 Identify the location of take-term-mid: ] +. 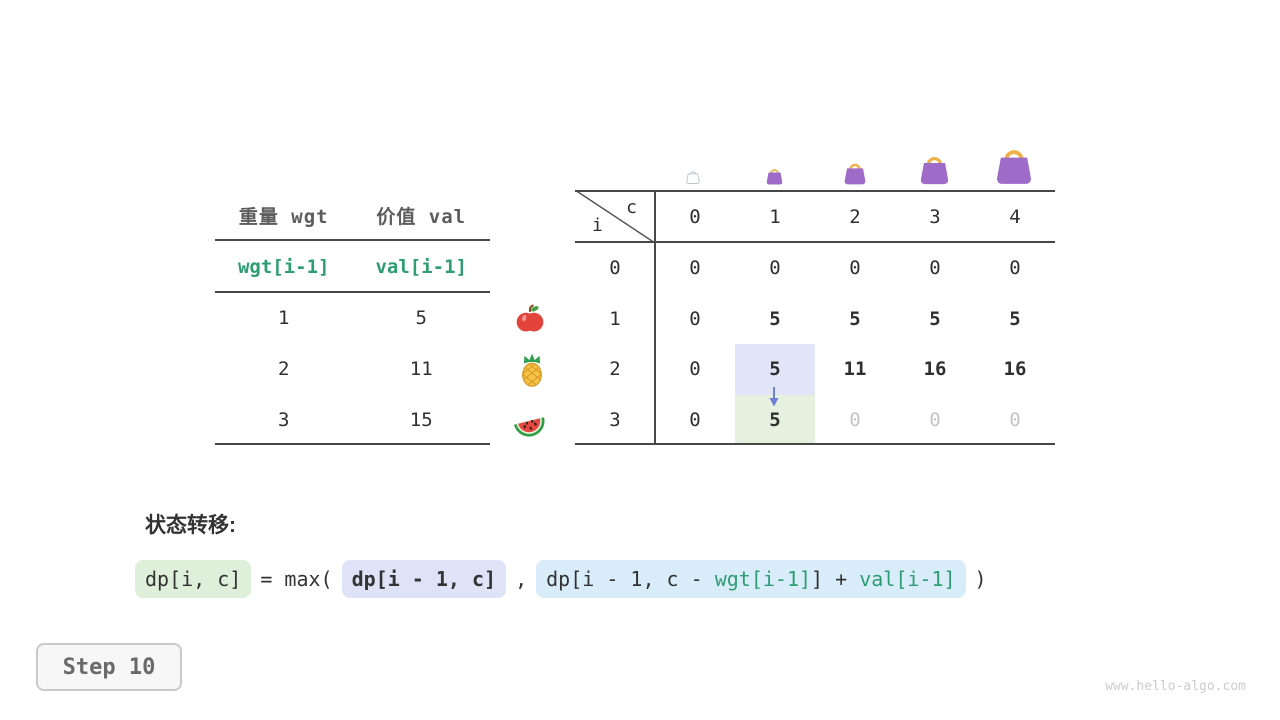
(835, 579).